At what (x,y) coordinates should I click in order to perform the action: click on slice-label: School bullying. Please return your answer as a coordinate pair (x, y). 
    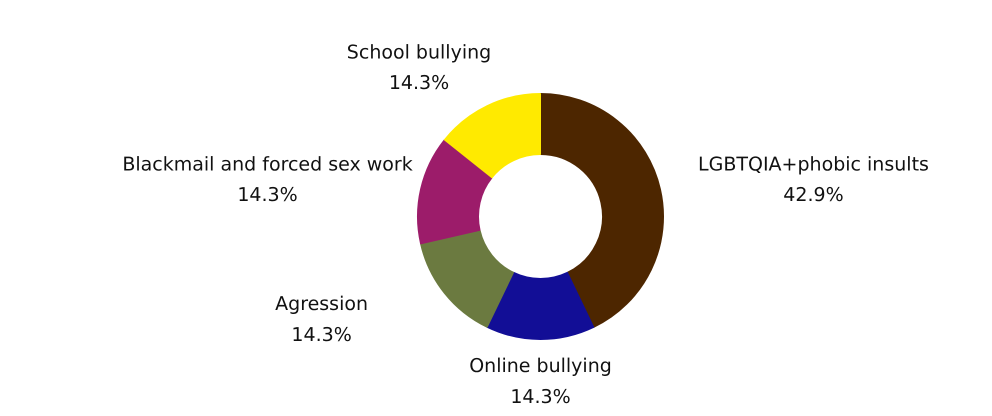
    Looking at the image, I should click on (419, 52).